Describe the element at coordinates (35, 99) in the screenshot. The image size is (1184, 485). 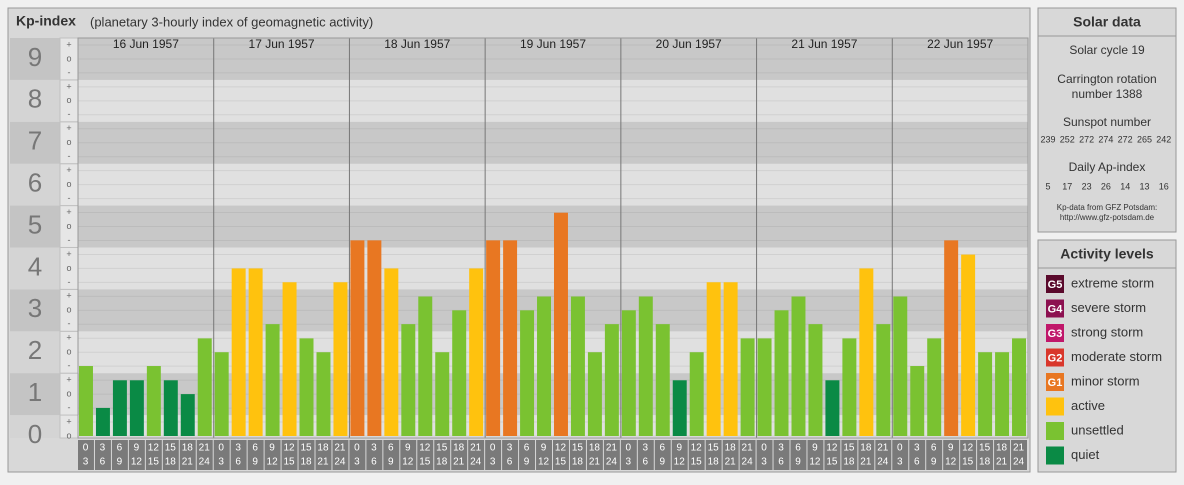
I see `y-tick-label: 8` at that location.